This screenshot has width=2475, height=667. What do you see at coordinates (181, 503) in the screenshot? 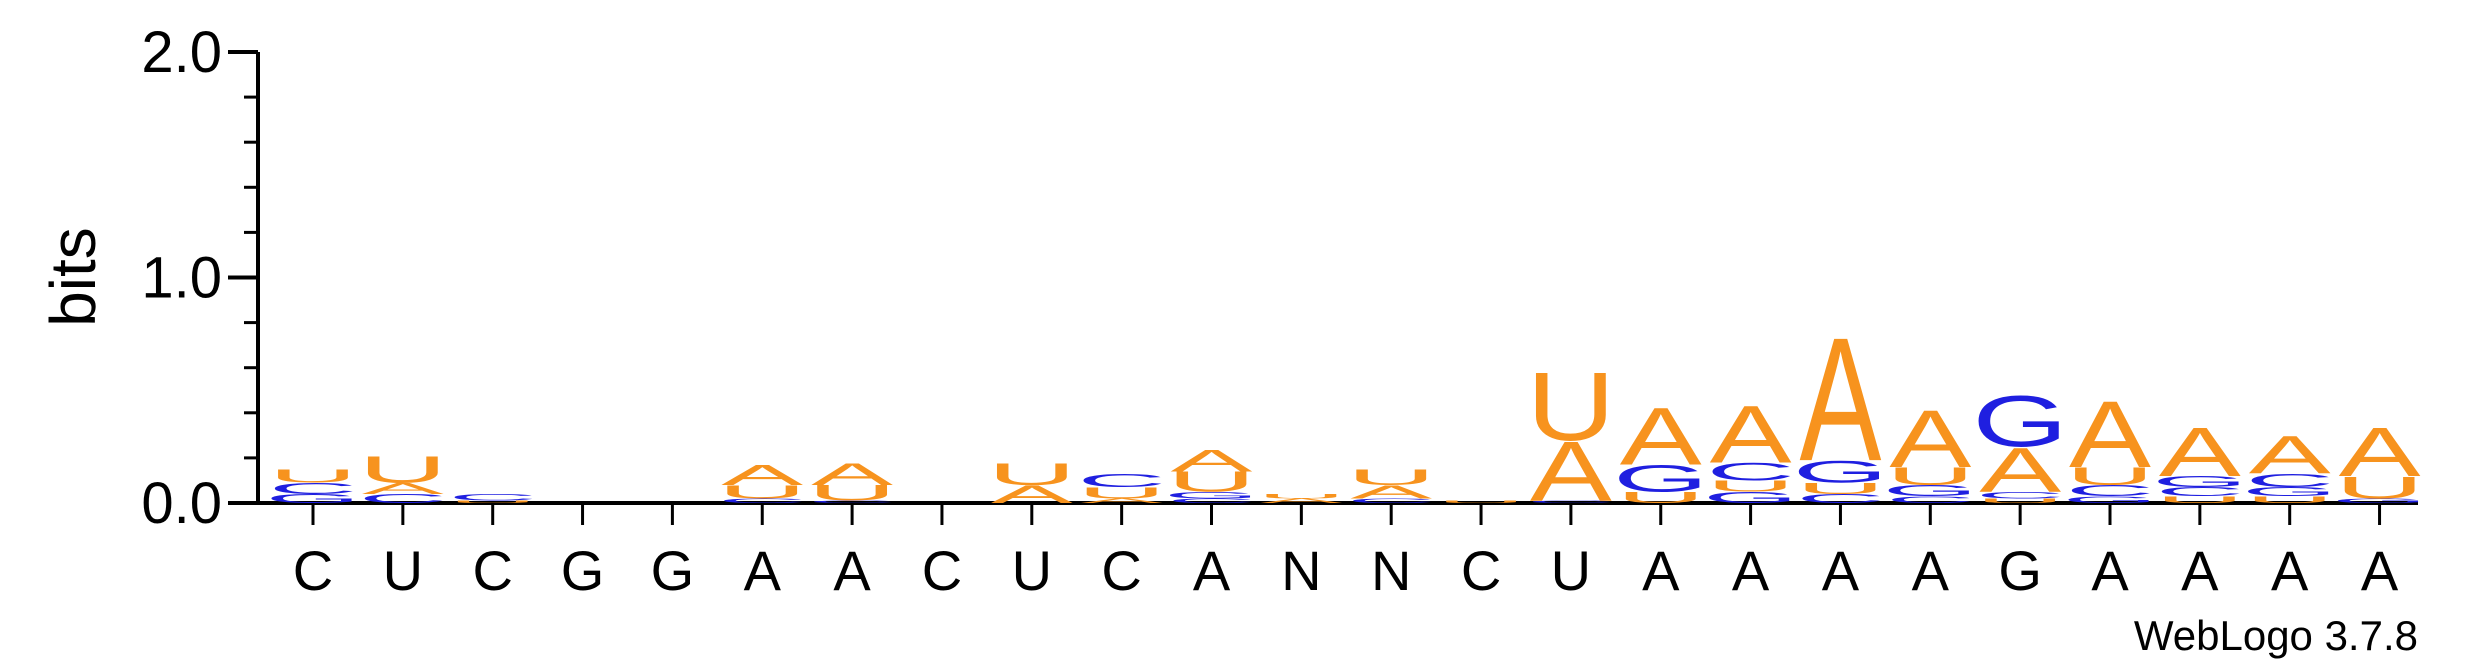
I see `y-tick-label: 0.0` at bounding box center [181, 503].